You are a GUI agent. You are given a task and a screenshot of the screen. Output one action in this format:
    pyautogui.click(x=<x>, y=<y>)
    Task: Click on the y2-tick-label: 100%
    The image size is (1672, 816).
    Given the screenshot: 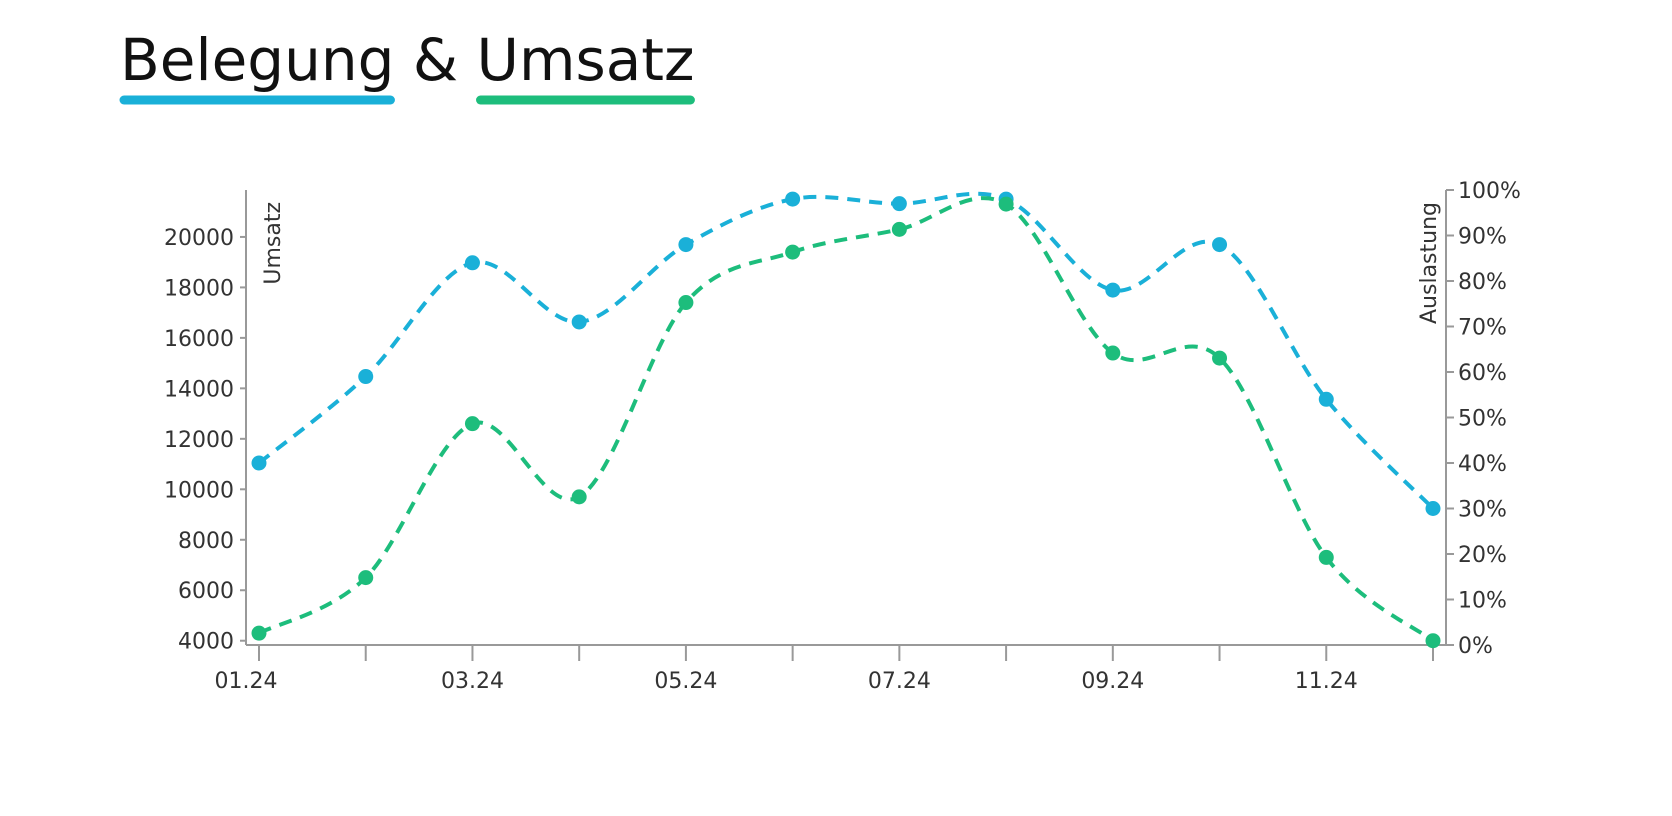 What is the action you would take?
    pyautogui.click(x=1489, y=191)
    